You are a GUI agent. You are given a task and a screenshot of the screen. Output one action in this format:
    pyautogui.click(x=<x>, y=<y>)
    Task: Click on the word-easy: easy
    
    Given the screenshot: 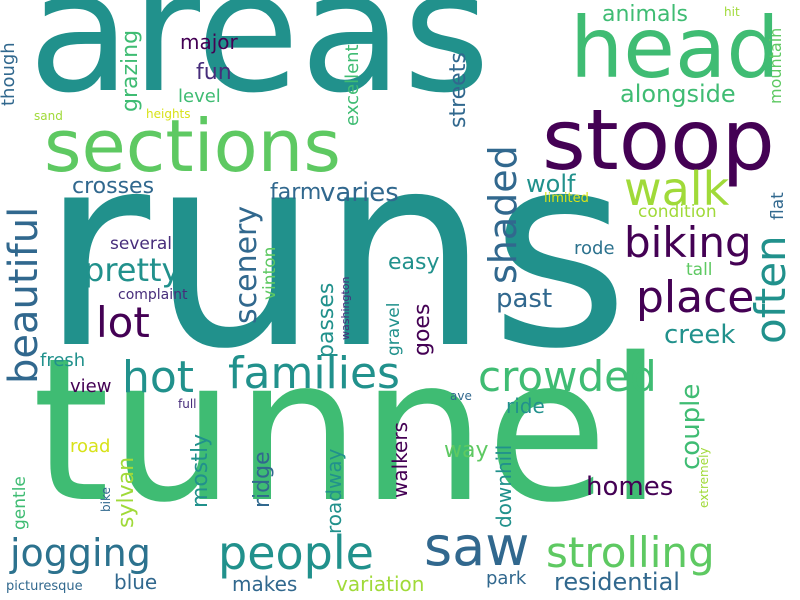 What is the action you would take?
    pyautogui.click(x=414, y=262)
    